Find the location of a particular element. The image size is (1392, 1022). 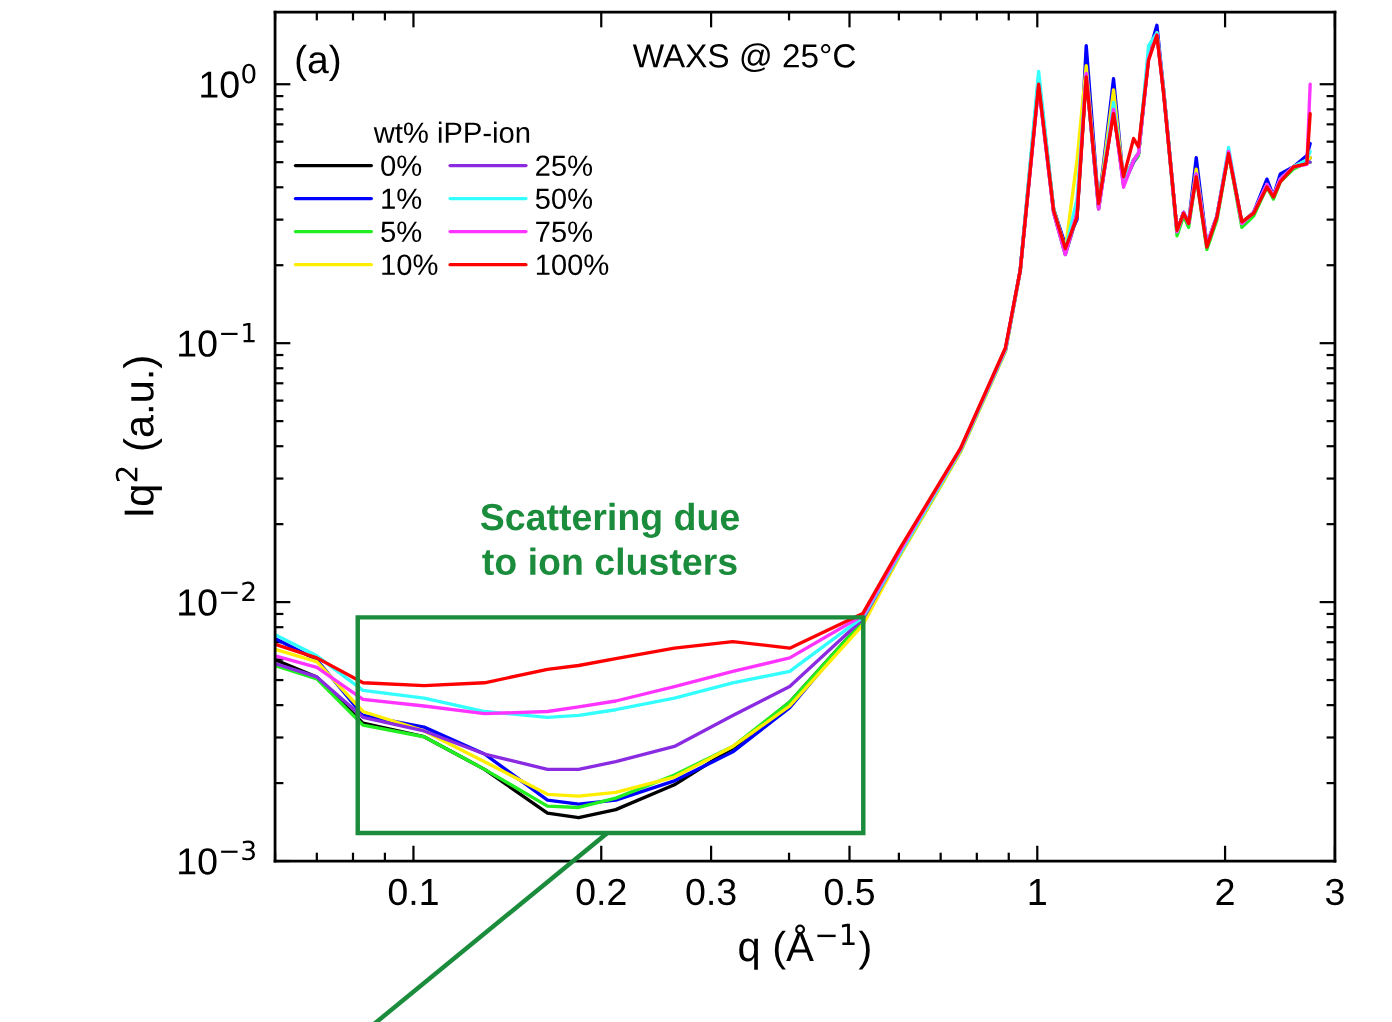

y-tick-label: 10$^{−2}$ is located at coordinates (217, 598).